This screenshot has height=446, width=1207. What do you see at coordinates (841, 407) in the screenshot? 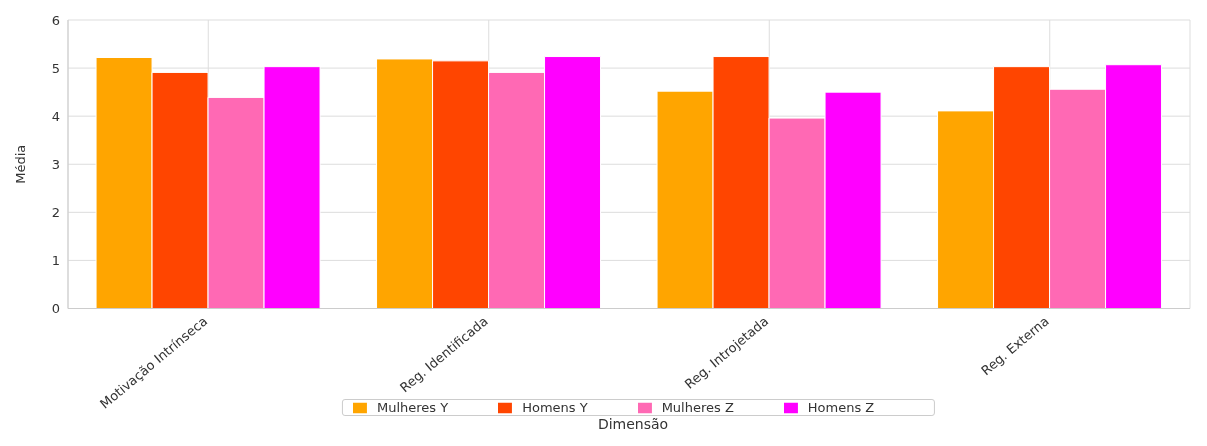
I see `legend-label: Homens Z` at bounding box center [841, 407].